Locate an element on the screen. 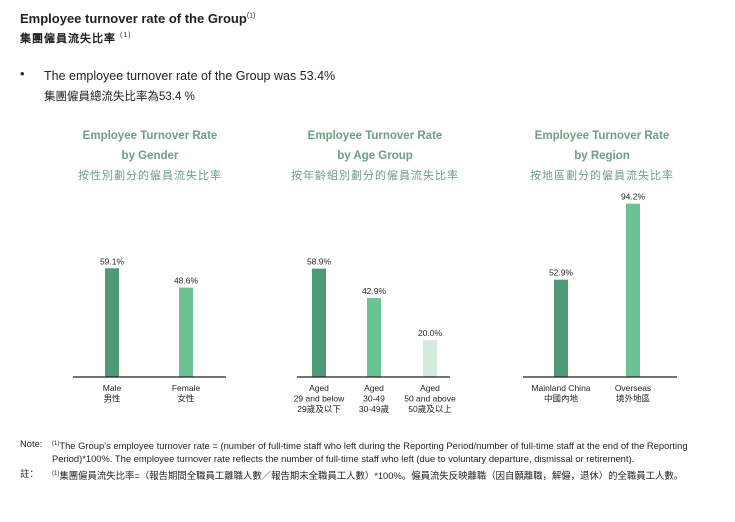  age-category-label-0-2: 29歲及以下 is located at coordinates (319, 409).